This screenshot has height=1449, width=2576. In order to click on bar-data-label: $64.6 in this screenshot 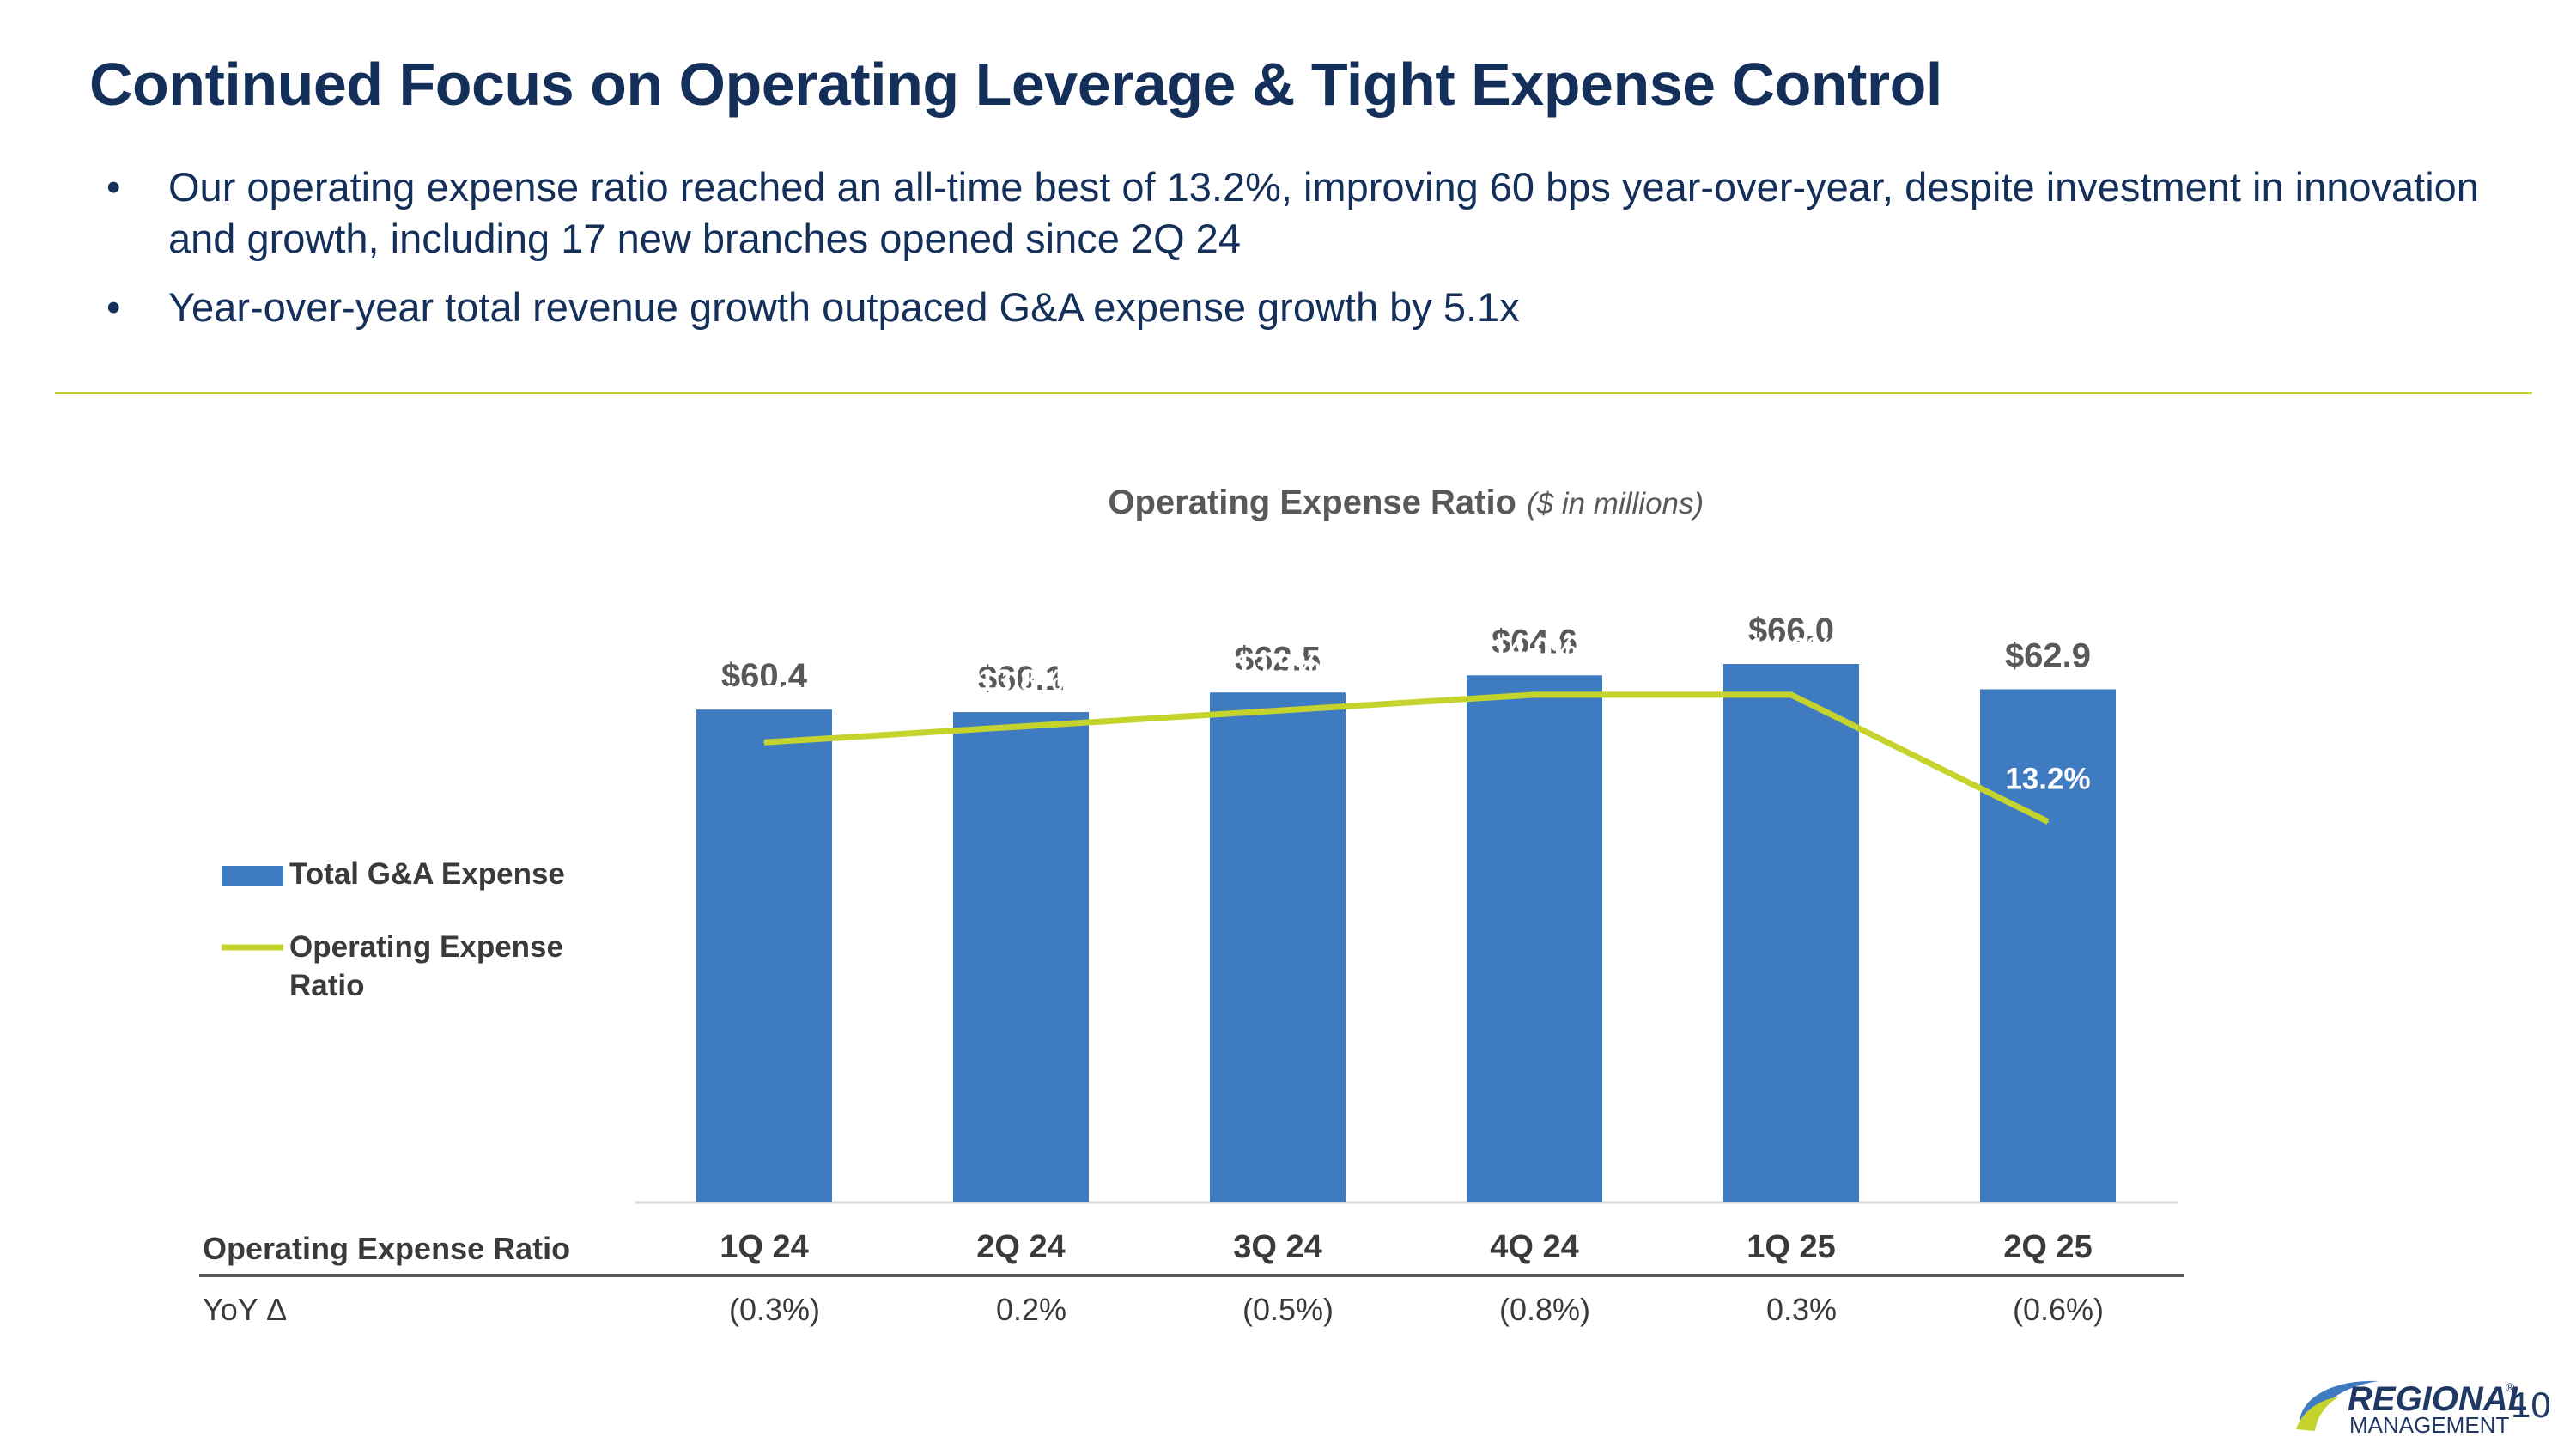, I will do `click(1535, 642)`.